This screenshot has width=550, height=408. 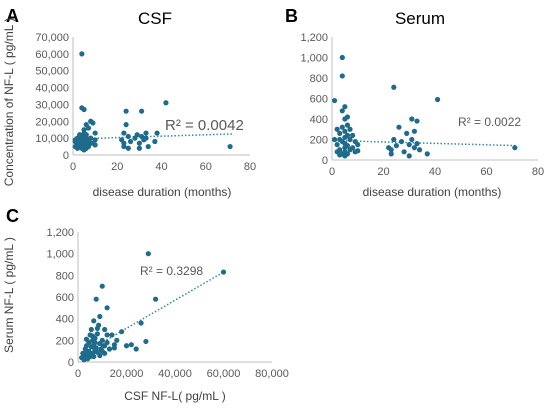 I want to click on panel-b-trendline, so click(x=424, y=143).